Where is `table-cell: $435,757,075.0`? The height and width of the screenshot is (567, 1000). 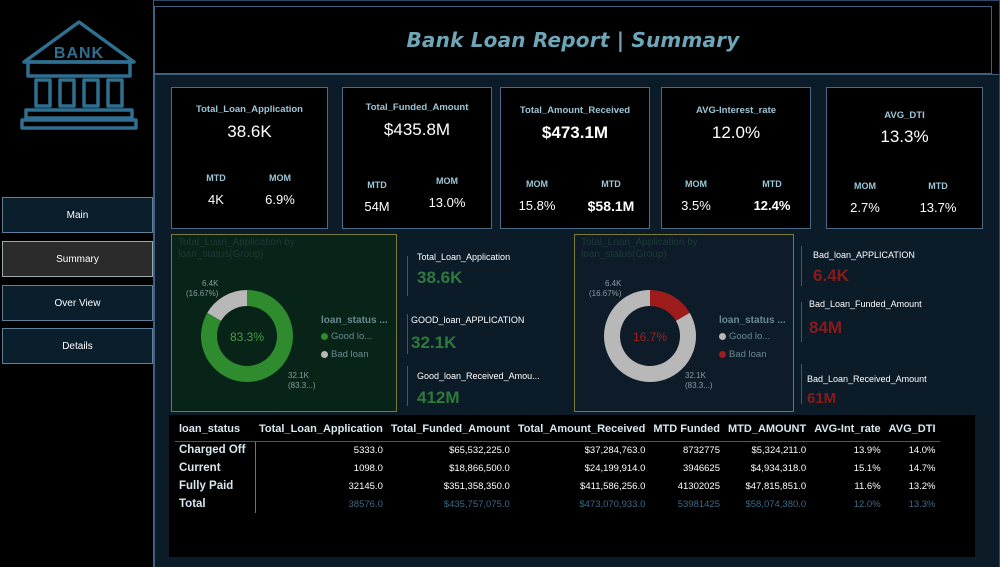 table-cell: $435,757,075.0 is located at coordinates (476, 504).